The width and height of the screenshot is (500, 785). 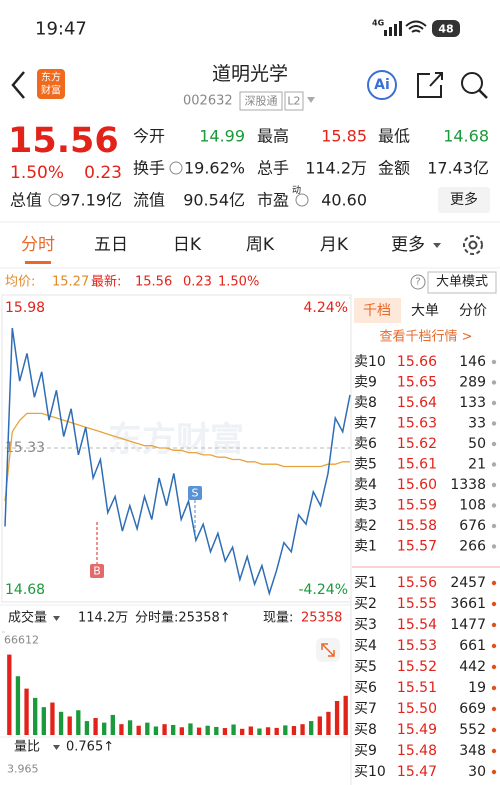 What do you see at coordinates (111, 245) in the screenshot?
I see `tab: 五日` at bounding box center [111, 245].